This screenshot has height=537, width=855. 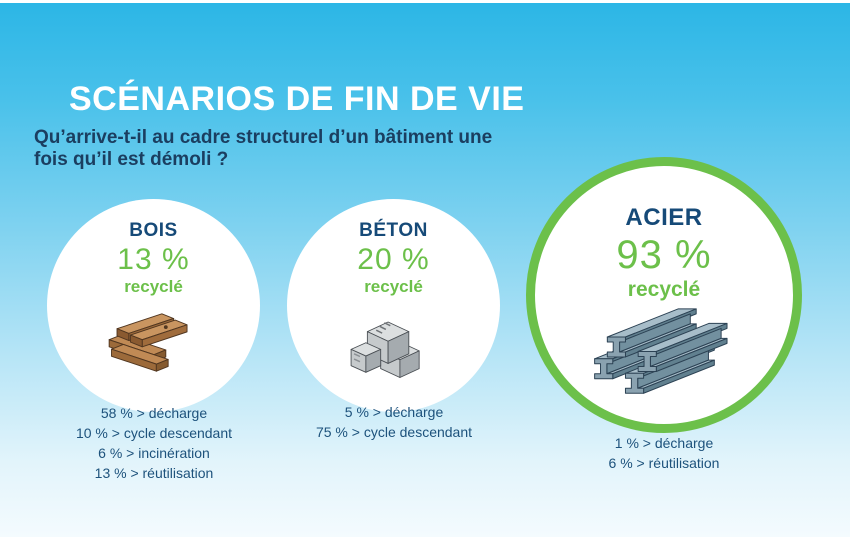 I want to click on breakdown-line: 5 % > décharge, so click(x=394, y=412).